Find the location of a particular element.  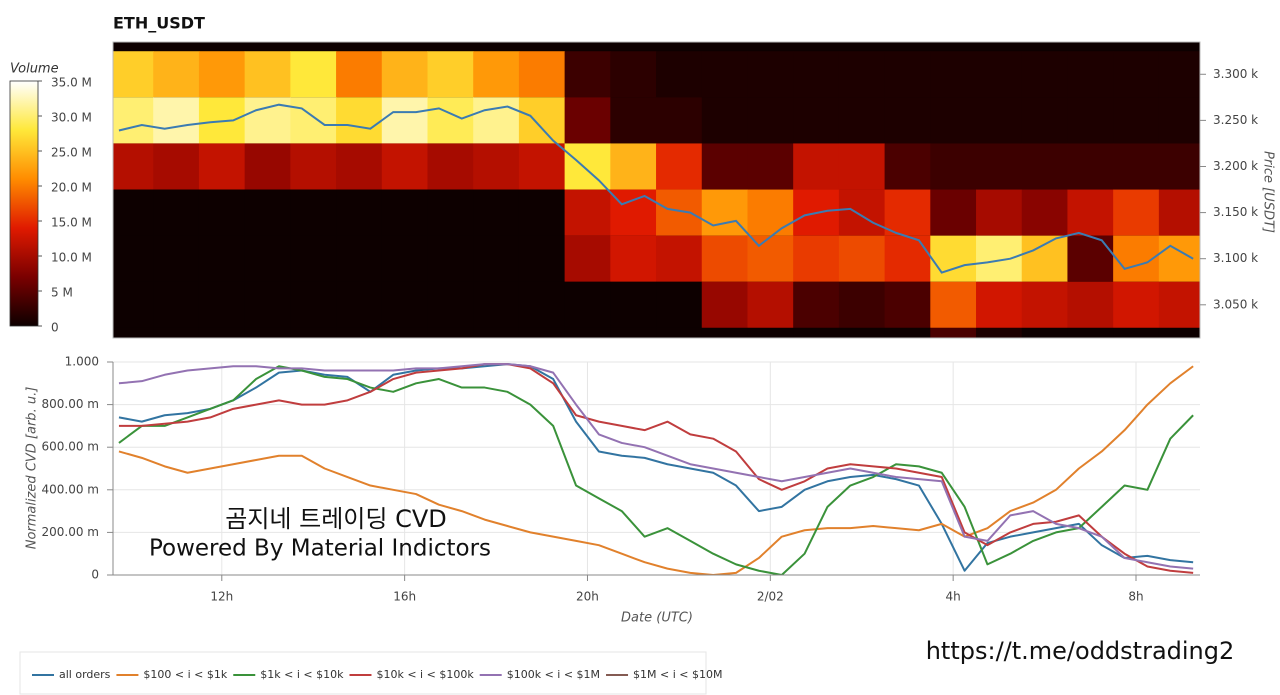

y-tick-label: 400.00 m is located at coordinates (71, 489).